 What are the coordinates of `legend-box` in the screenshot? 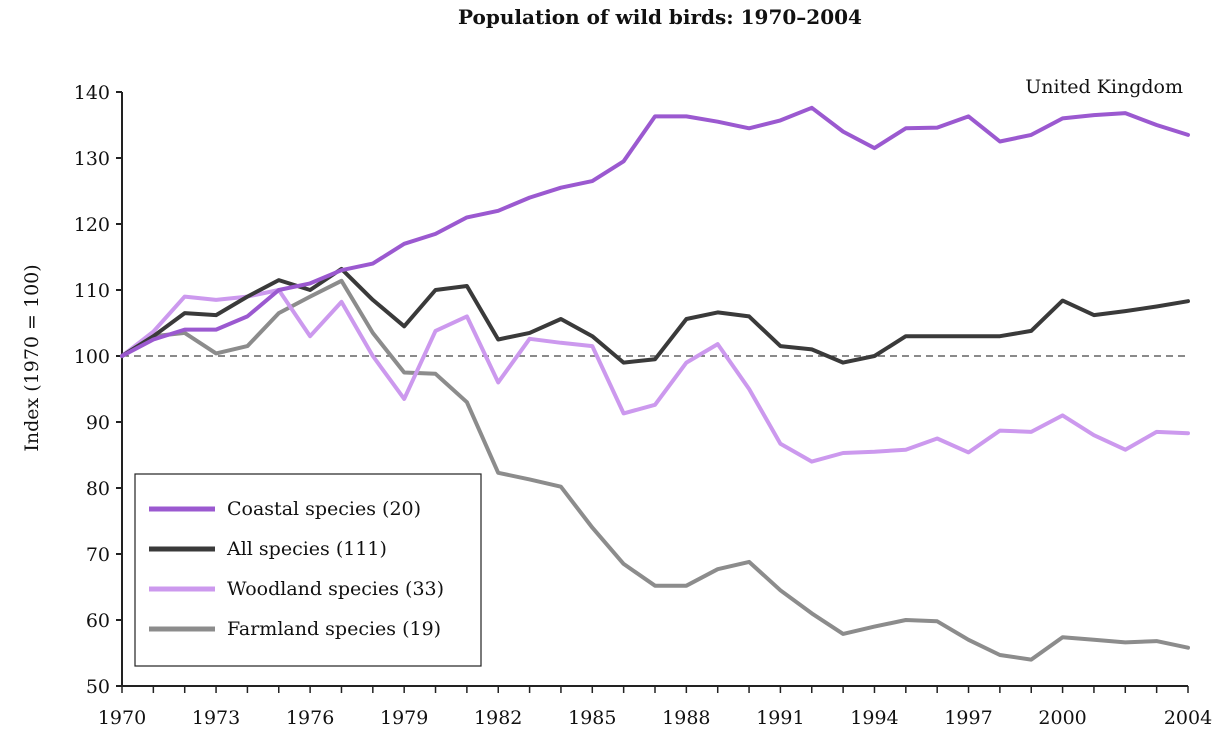 It's located at (308, 570).